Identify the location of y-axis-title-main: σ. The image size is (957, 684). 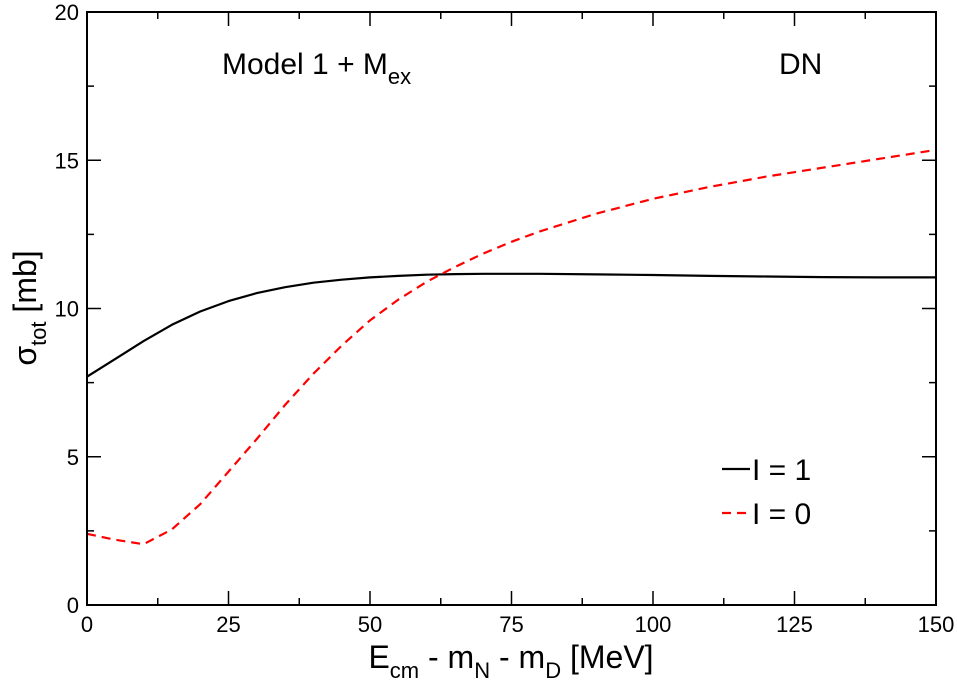
(25, 356).